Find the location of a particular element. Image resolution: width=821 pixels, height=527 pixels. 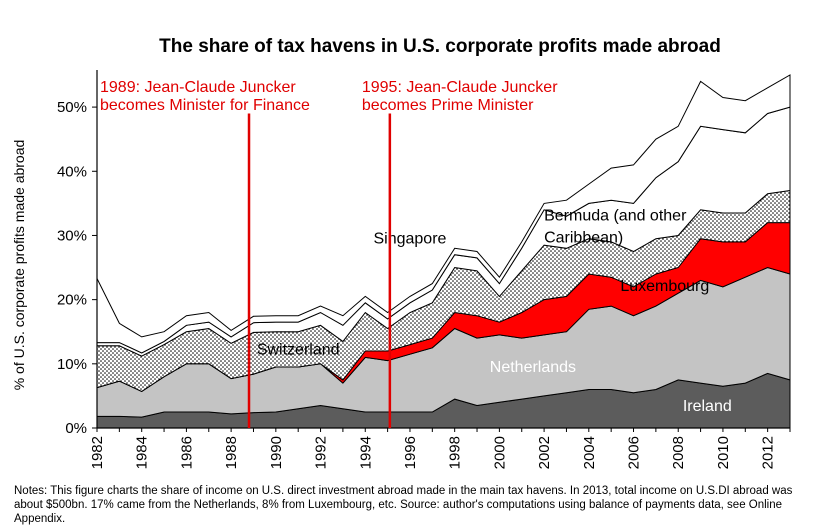

x-tick-label: 1998 is located at coordinates (455, 452).